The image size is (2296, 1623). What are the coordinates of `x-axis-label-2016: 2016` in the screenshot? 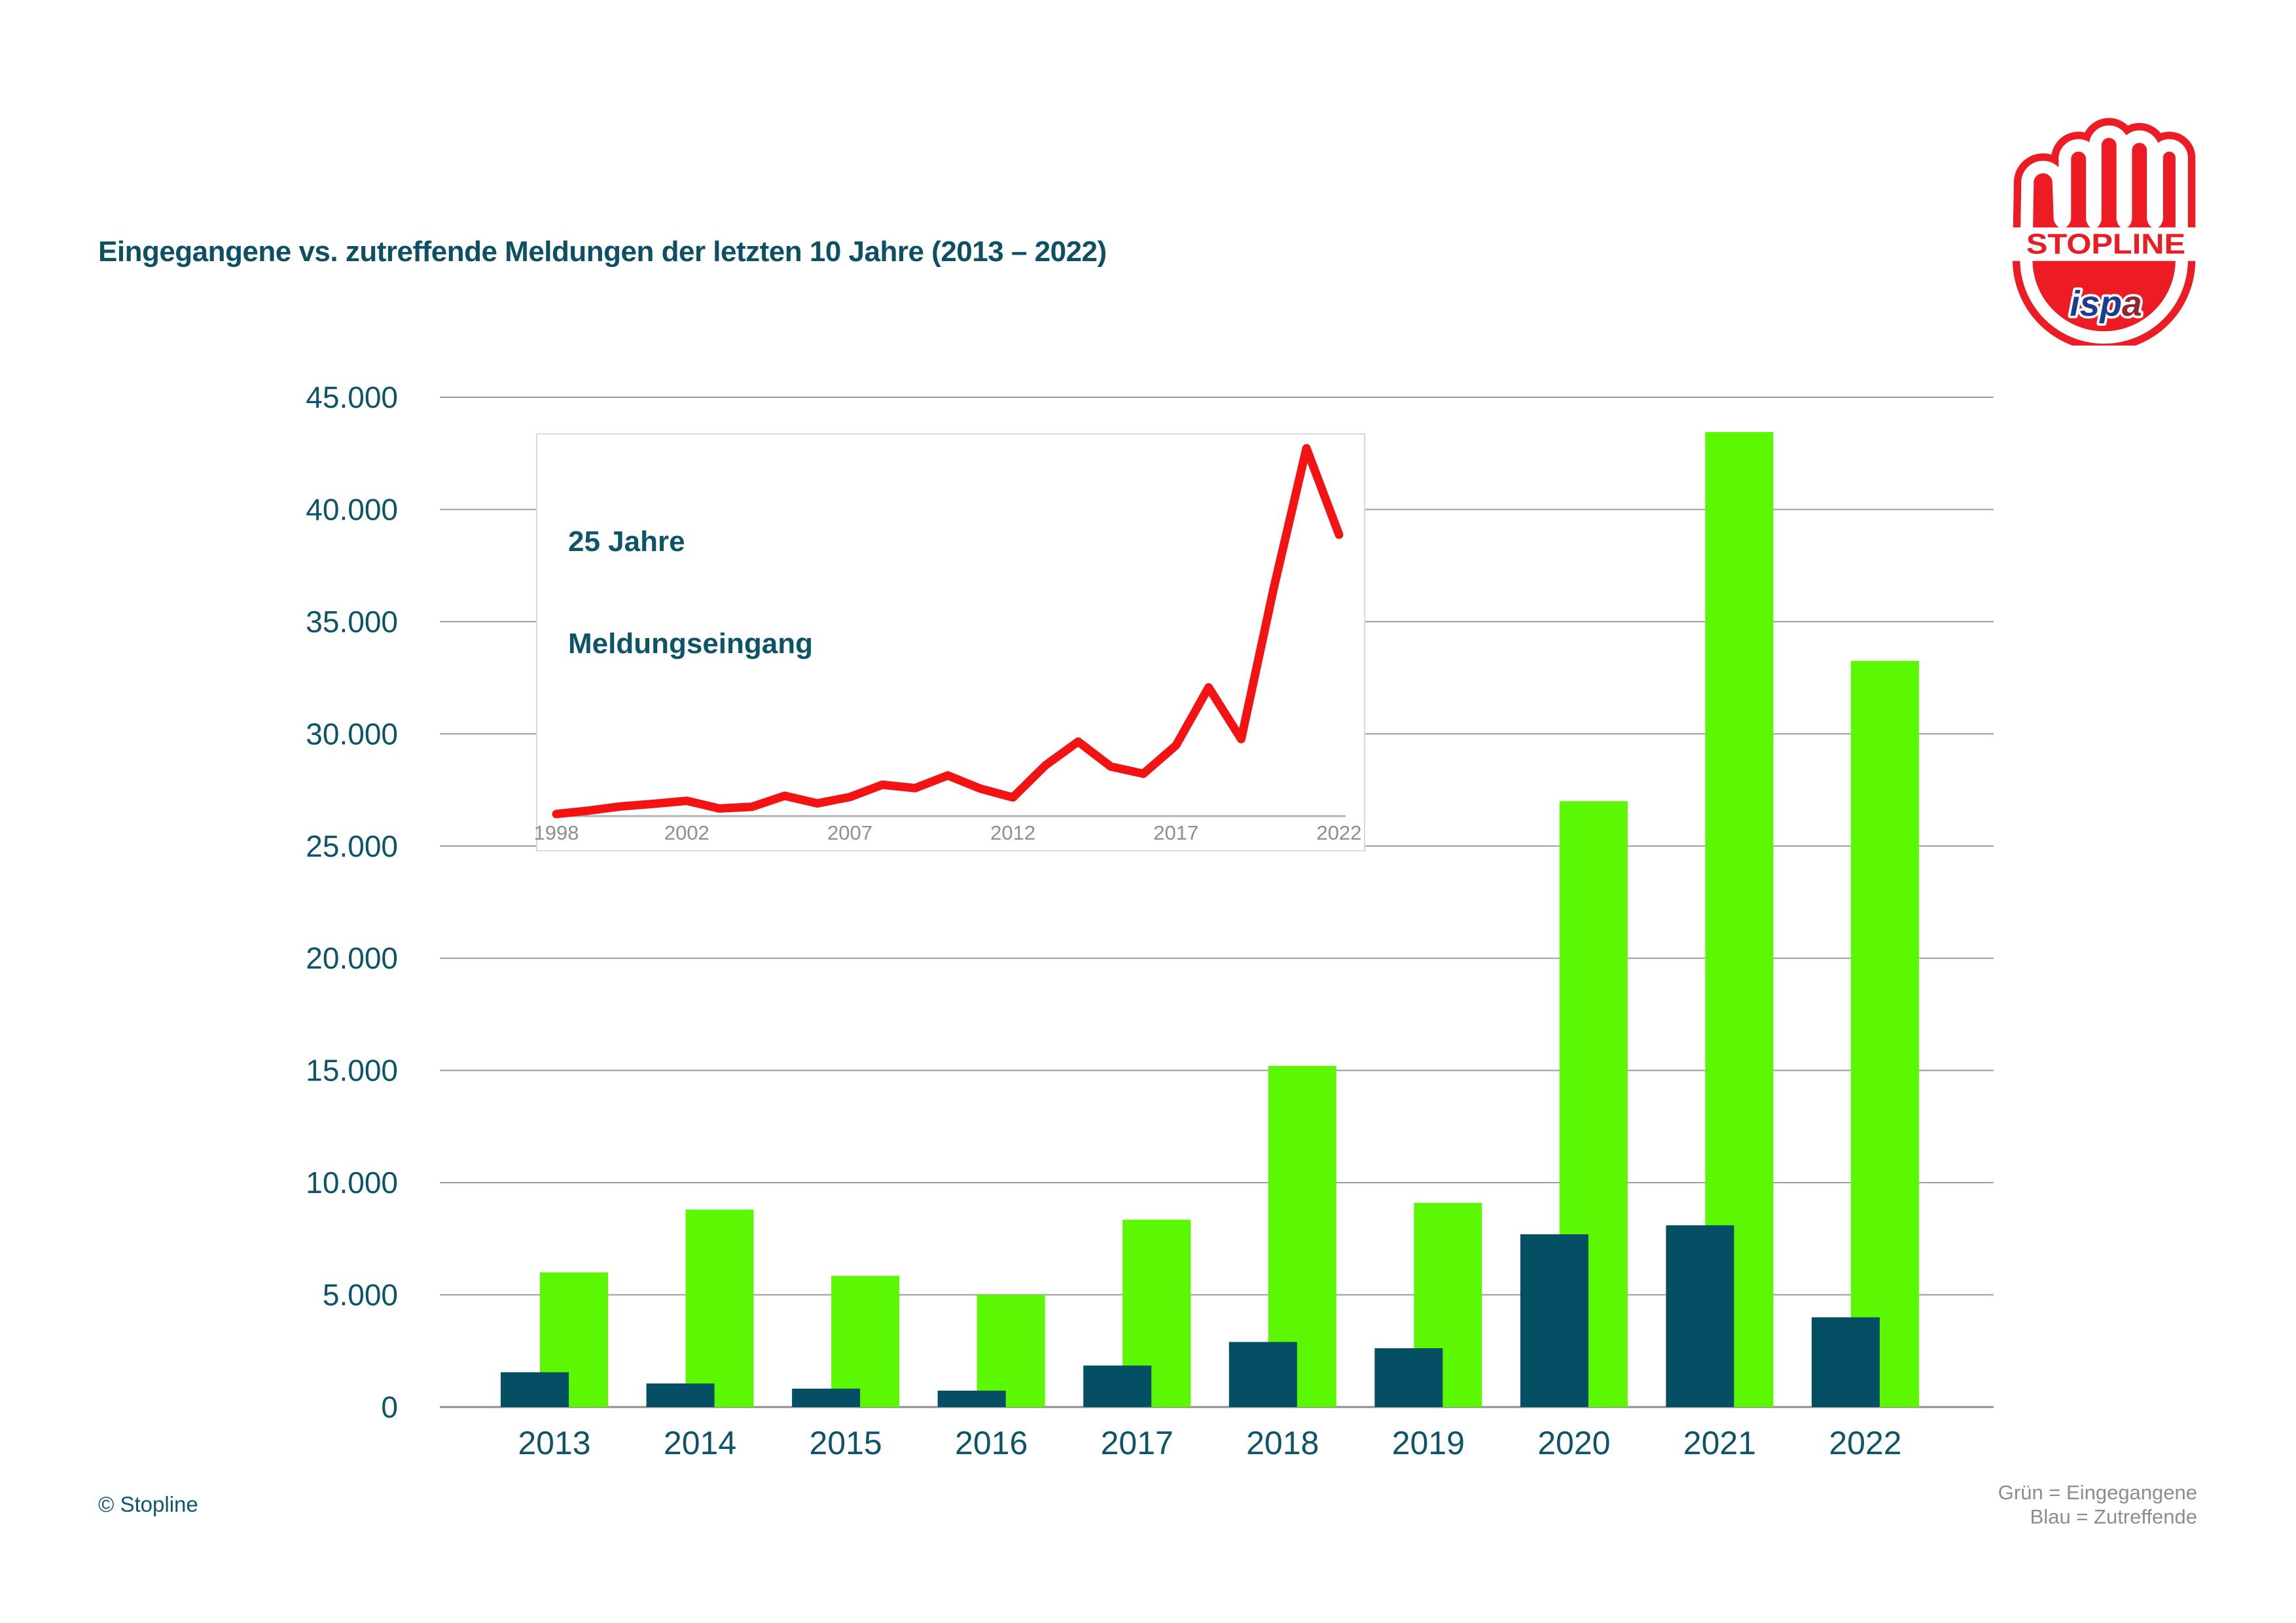 It's located at (991, 1443).